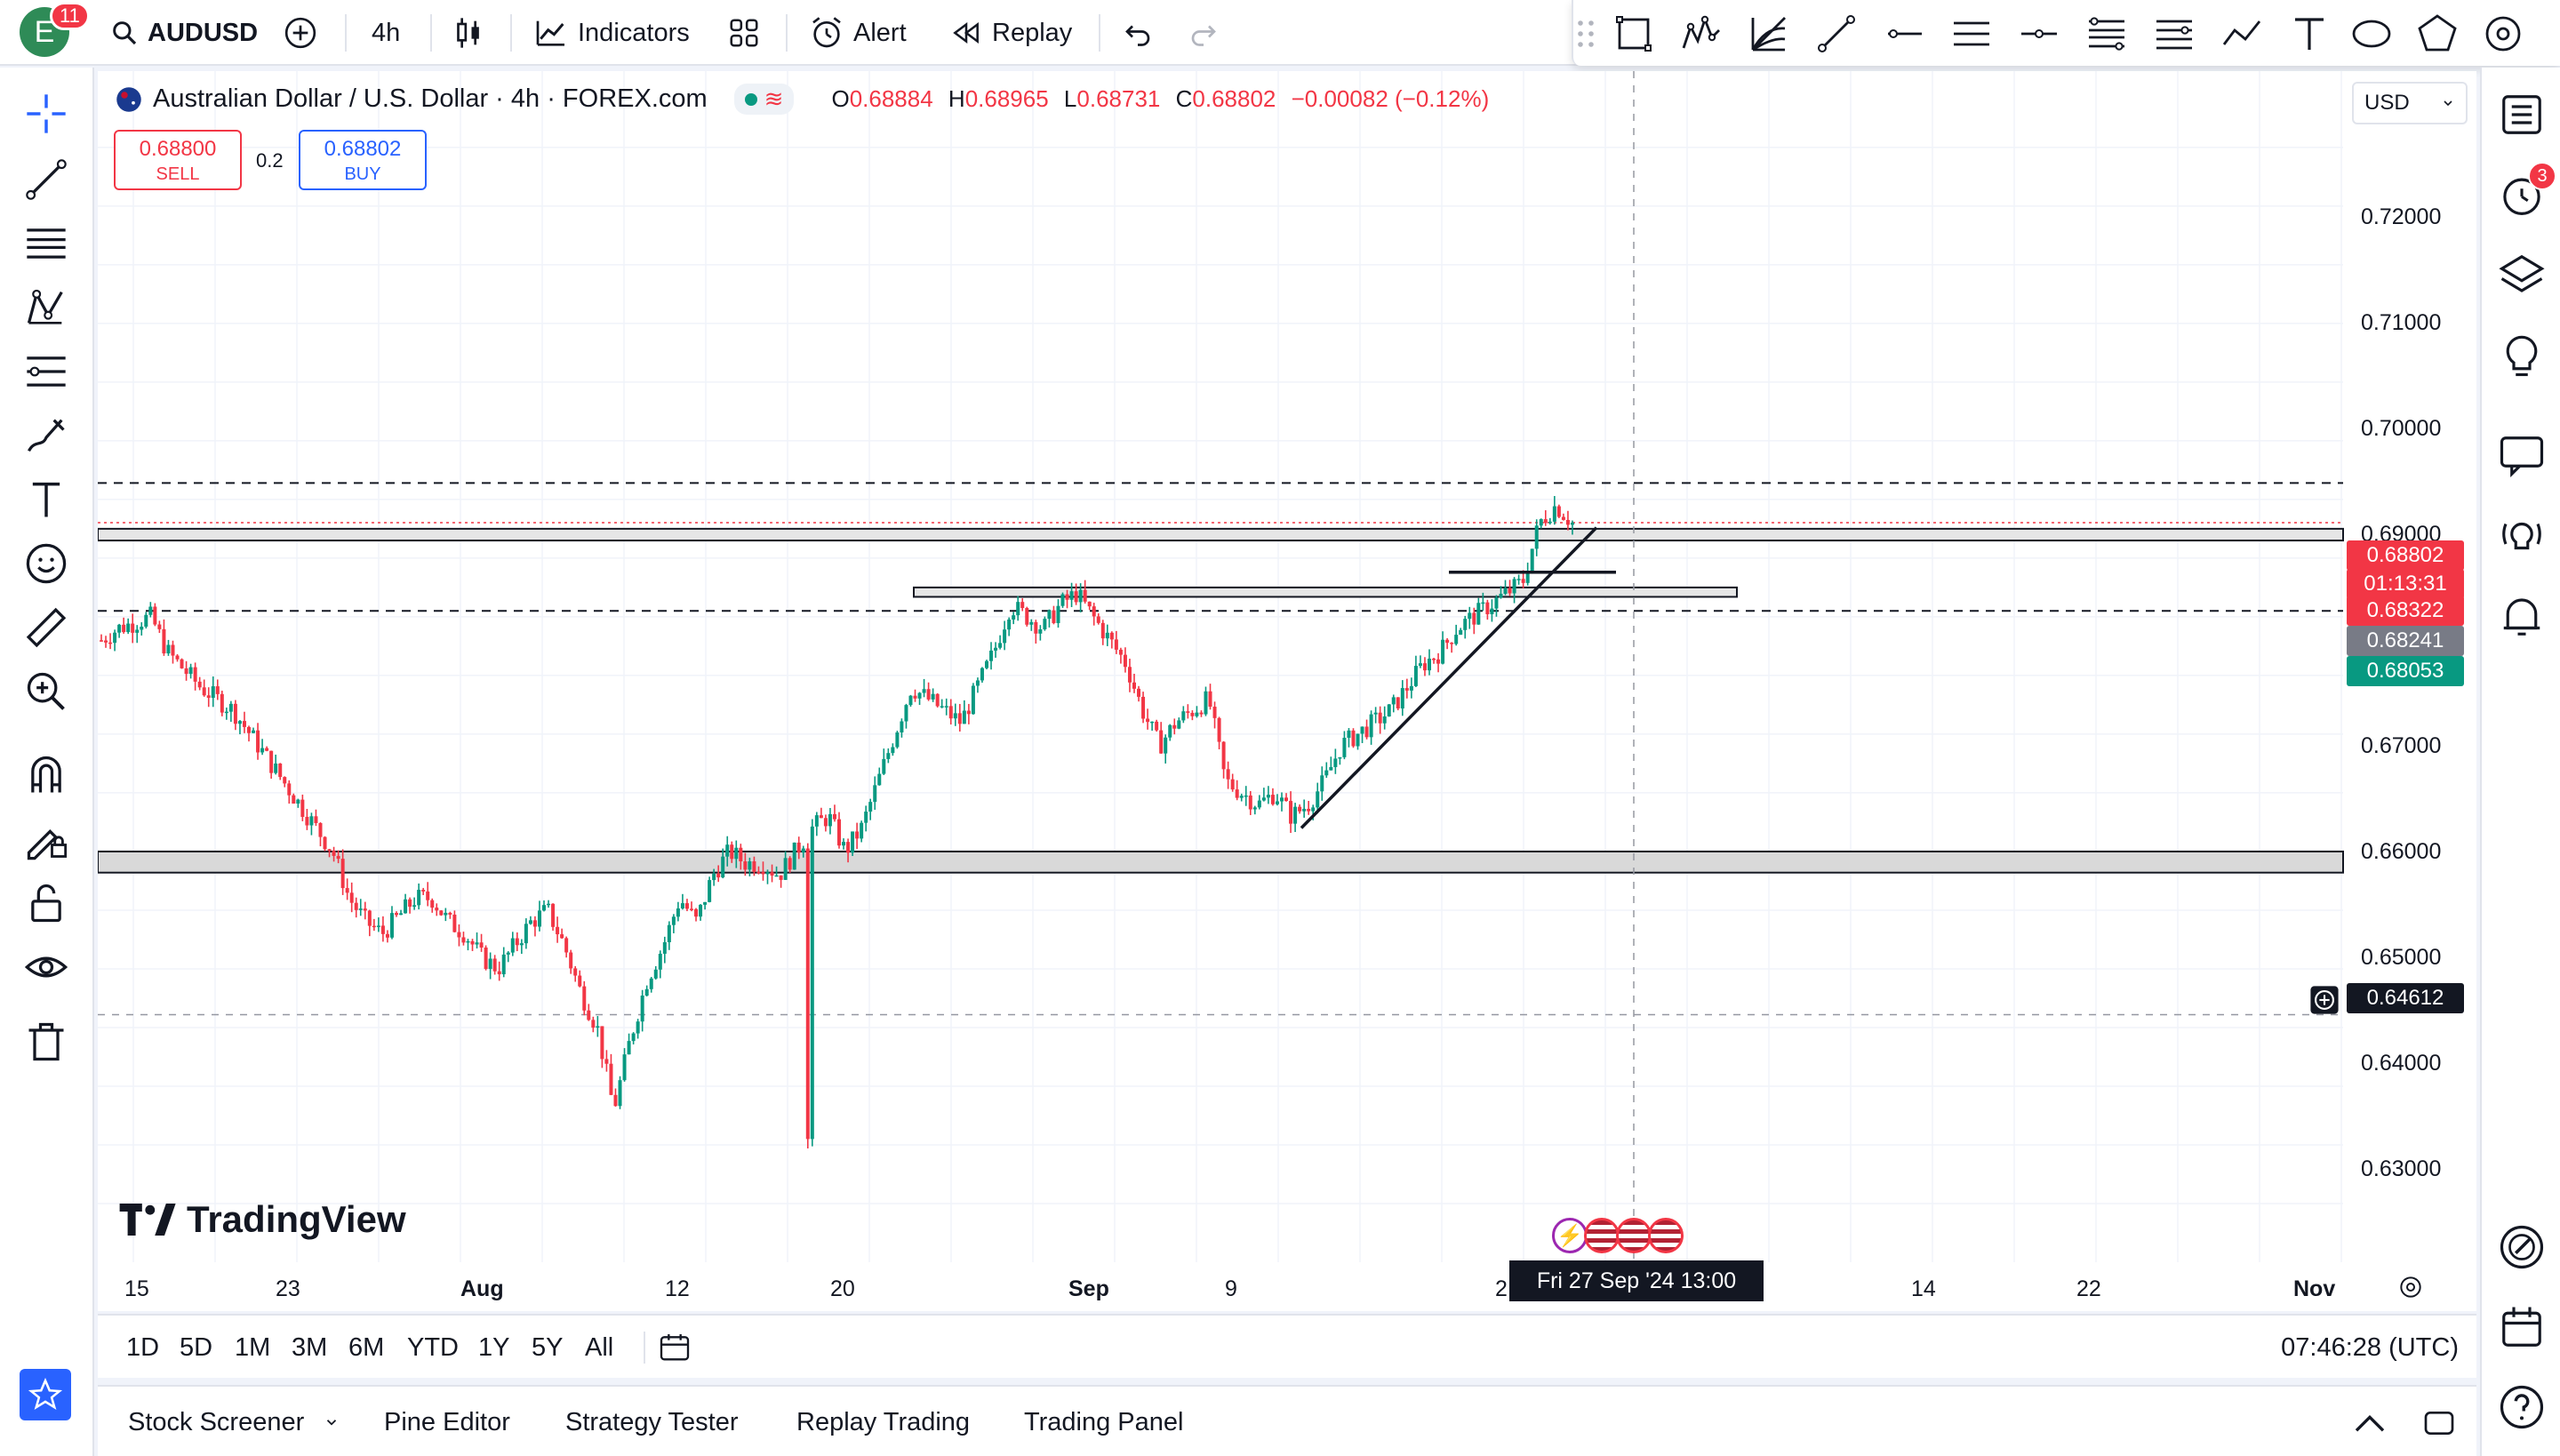  I want to click on currency-select: USD, so click(2410, 103).